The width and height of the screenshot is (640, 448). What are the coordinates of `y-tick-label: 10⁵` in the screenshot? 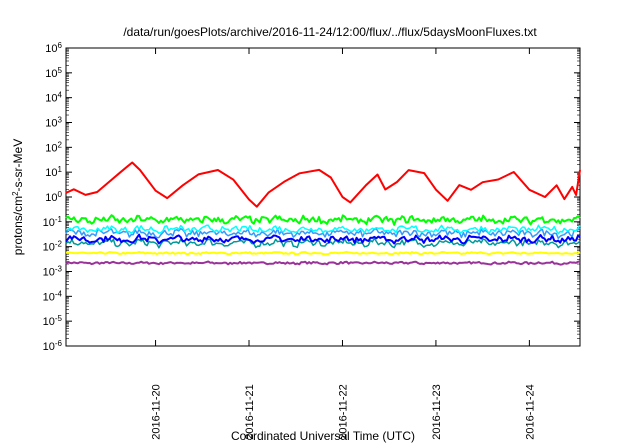 It's located at (53, 72).